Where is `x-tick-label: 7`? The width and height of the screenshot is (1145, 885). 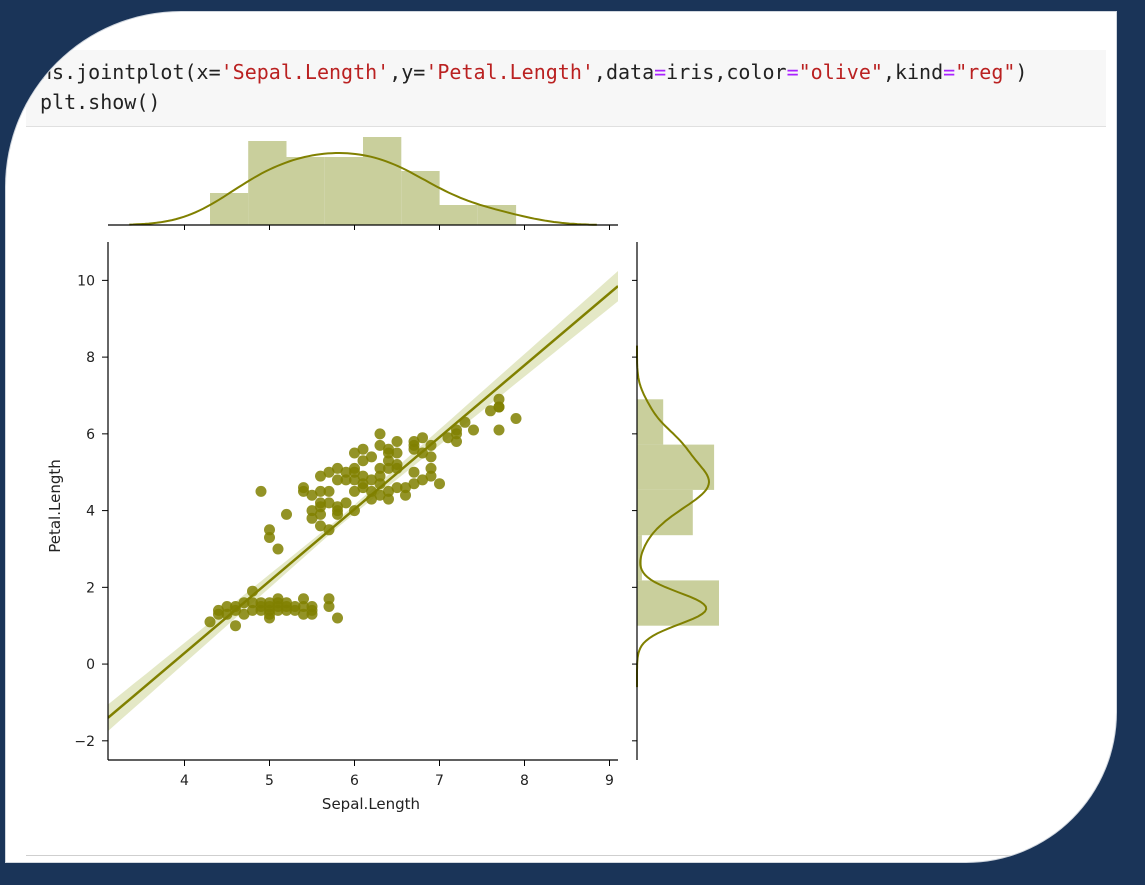 x-tick-label: 7 is located at coordinates (439, 781).